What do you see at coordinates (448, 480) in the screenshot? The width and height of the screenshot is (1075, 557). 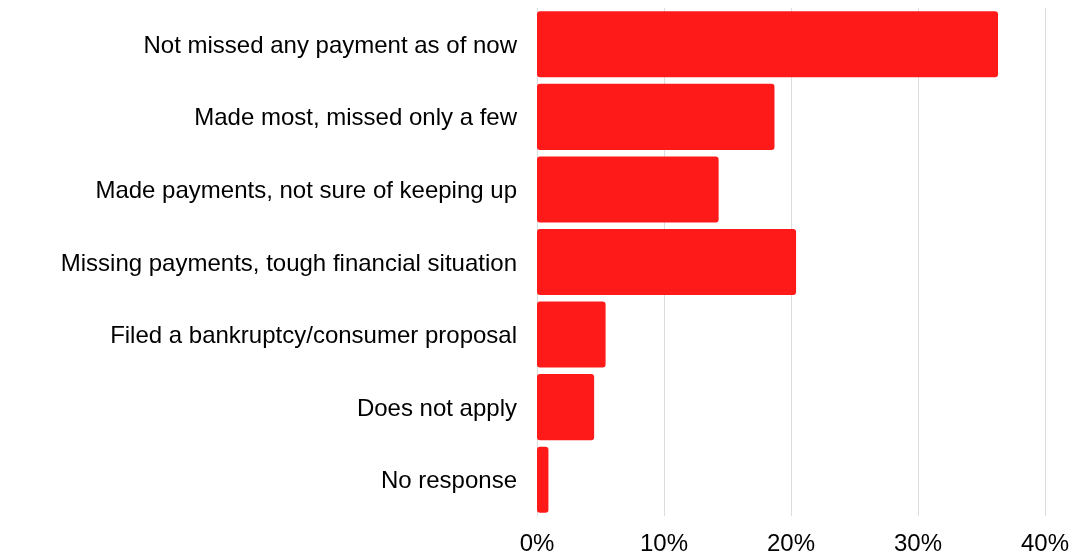 I see `y-tick-label: No response` at bounding box center [448, 480].